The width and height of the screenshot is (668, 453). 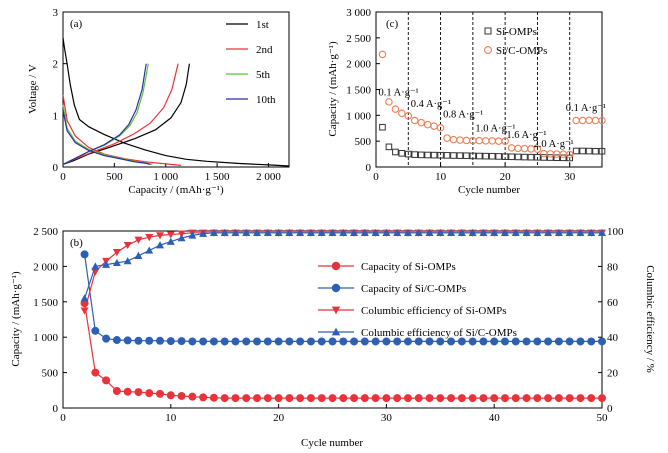 I want to click on panel-c-y-ticks: 0 500 1 000 1 500 2 000 2 500 3 000, so click(x=363, y=90).